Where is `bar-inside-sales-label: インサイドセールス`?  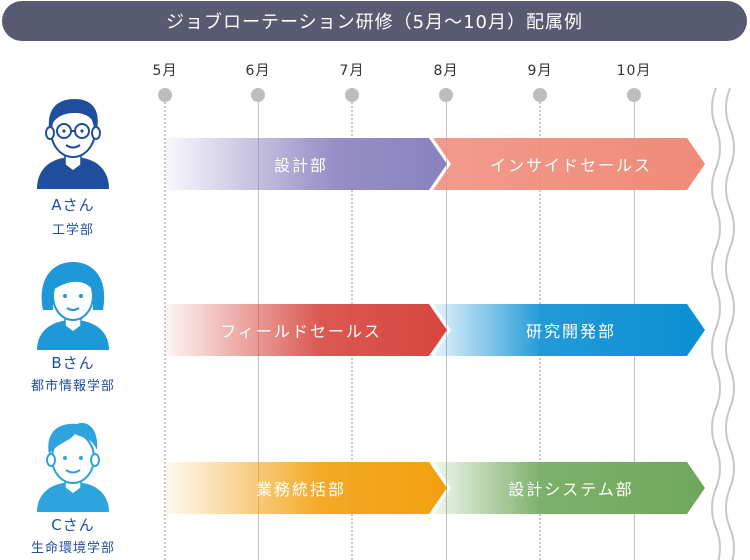
bar-inside-sales-label: インサイドセールス is located at coordinates (570, 165).